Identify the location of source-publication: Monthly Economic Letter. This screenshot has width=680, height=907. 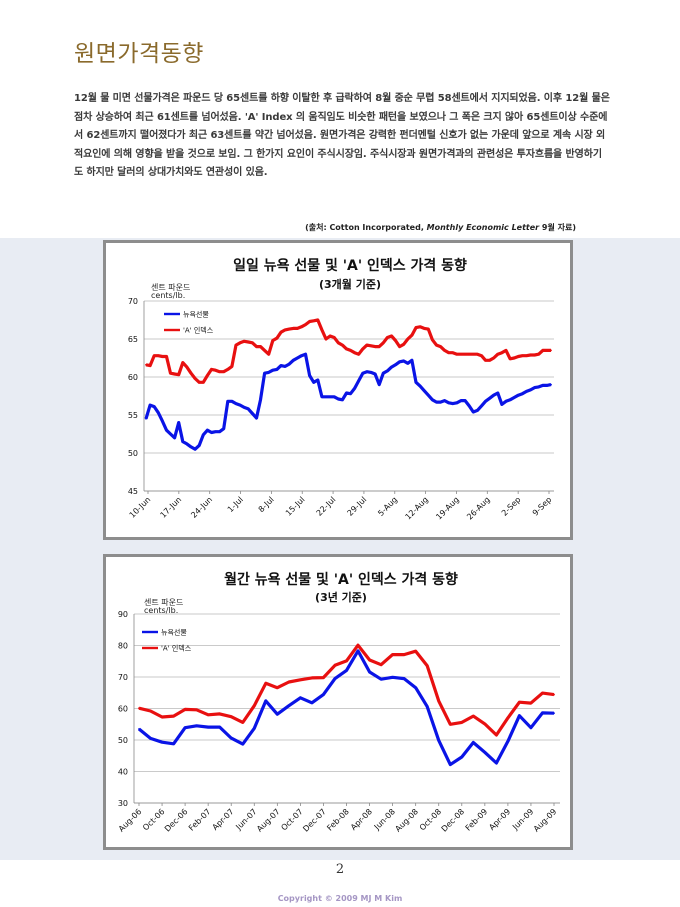
(483, 227).